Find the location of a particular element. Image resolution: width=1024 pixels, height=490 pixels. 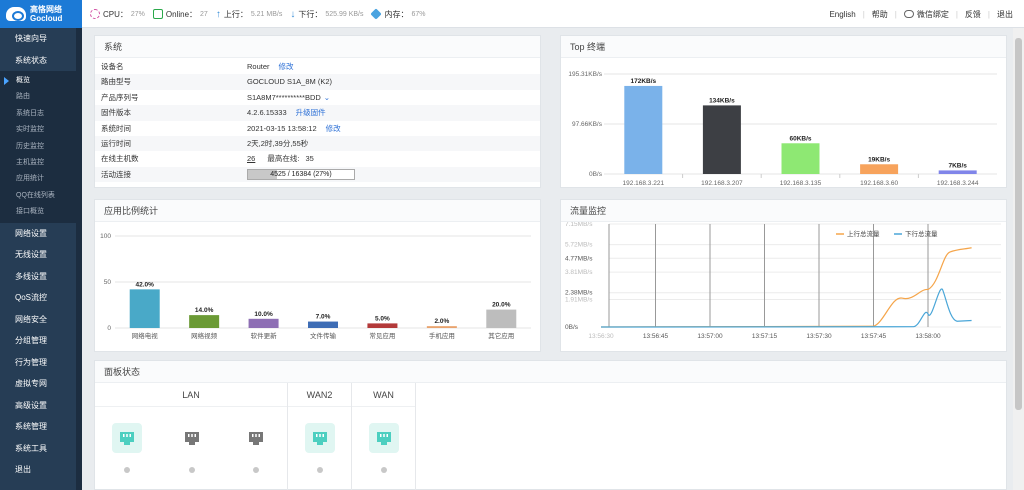

sidebar-subitem-2: 系统日志 is located at coordinates (30, 113).